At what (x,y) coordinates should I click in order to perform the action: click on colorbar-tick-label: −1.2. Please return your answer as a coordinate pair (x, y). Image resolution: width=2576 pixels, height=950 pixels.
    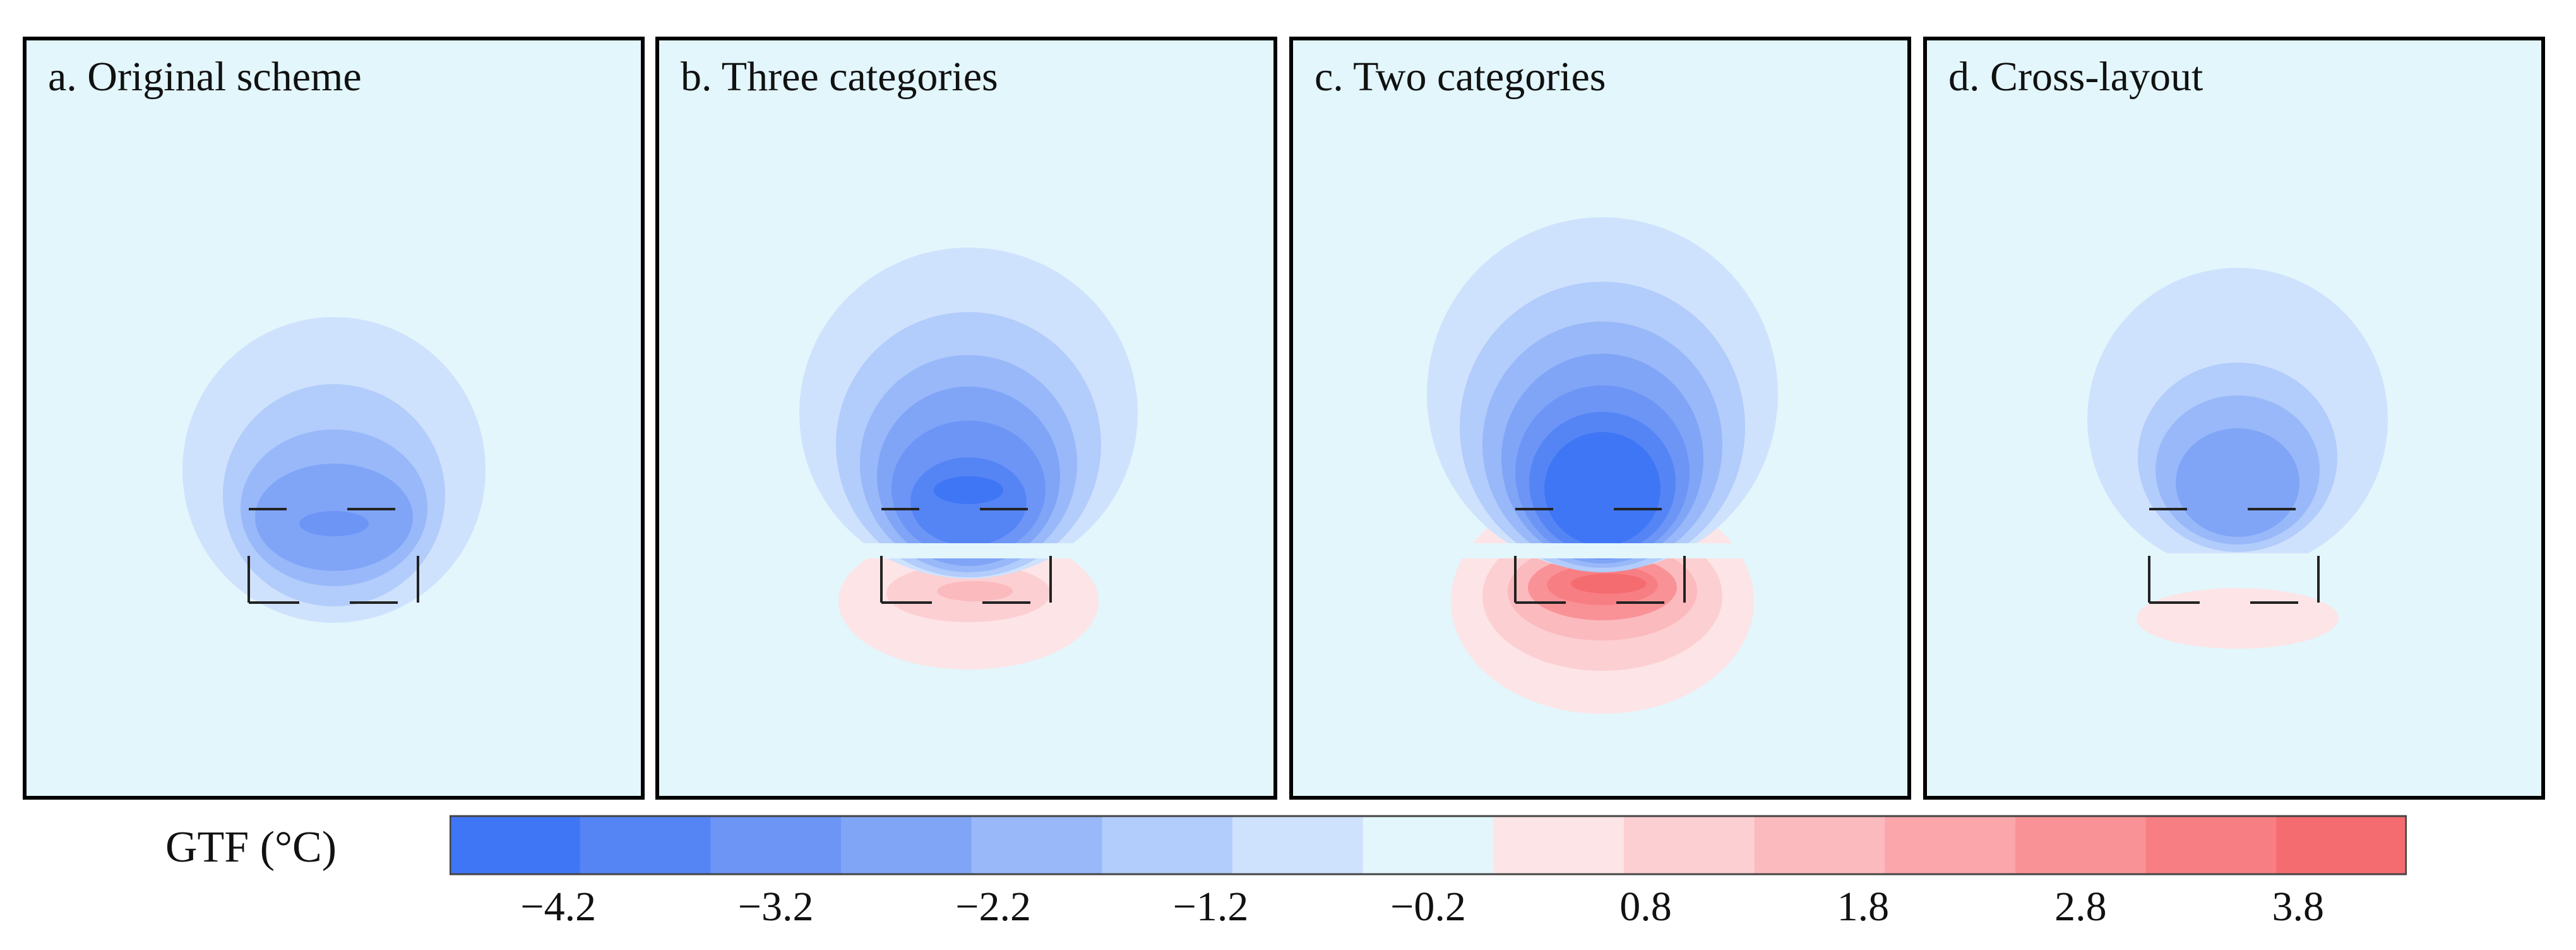
    Looking at the image, I should click on (1210, 907).